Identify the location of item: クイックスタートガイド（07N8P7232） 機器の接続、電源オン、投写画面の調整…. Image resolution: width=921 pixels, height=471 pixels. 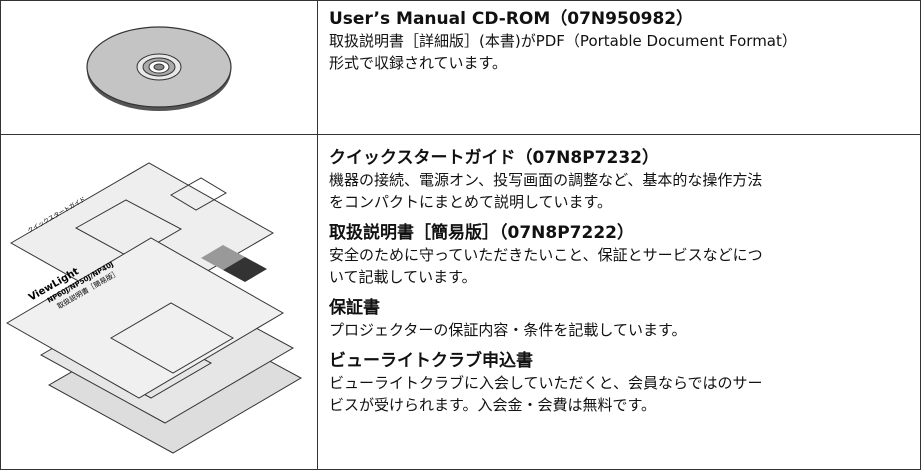
(619, 180).